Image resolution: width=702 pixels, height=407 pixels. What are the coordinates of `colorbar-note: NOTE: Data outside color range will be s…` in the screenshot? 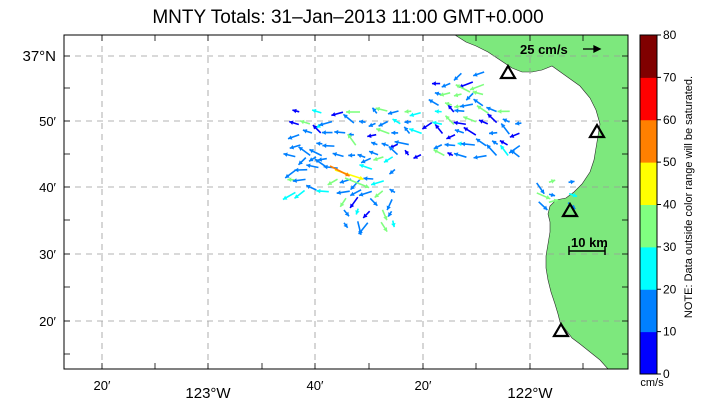 It's located at (689, 197).